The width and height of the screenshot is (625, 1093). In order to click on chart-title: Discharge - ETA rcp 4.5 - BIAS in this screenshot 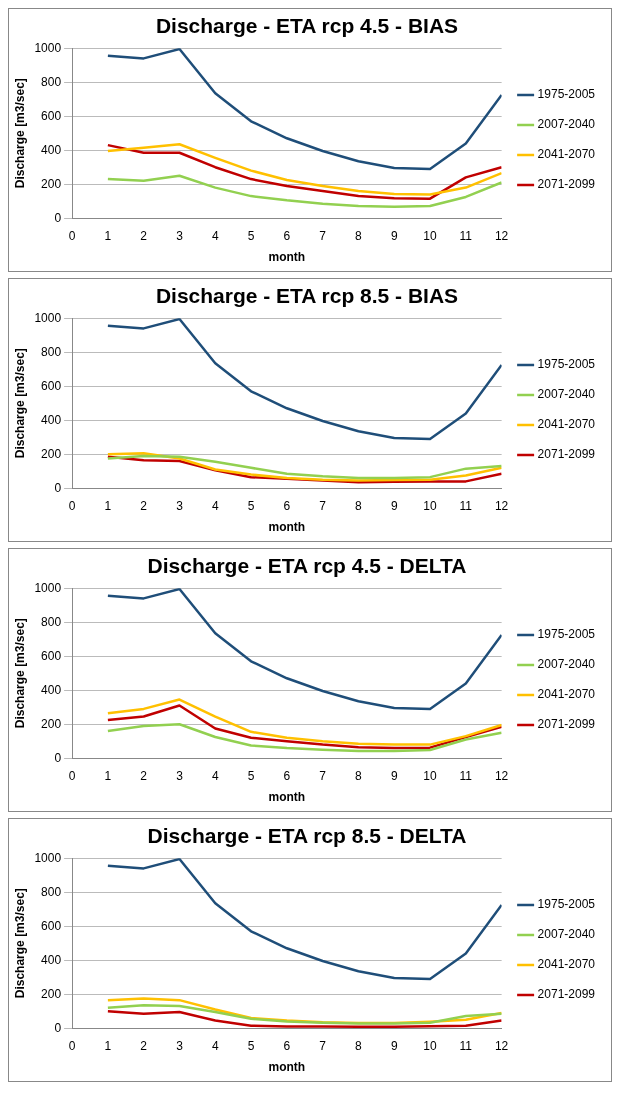, I will do `click(307, 26)`.